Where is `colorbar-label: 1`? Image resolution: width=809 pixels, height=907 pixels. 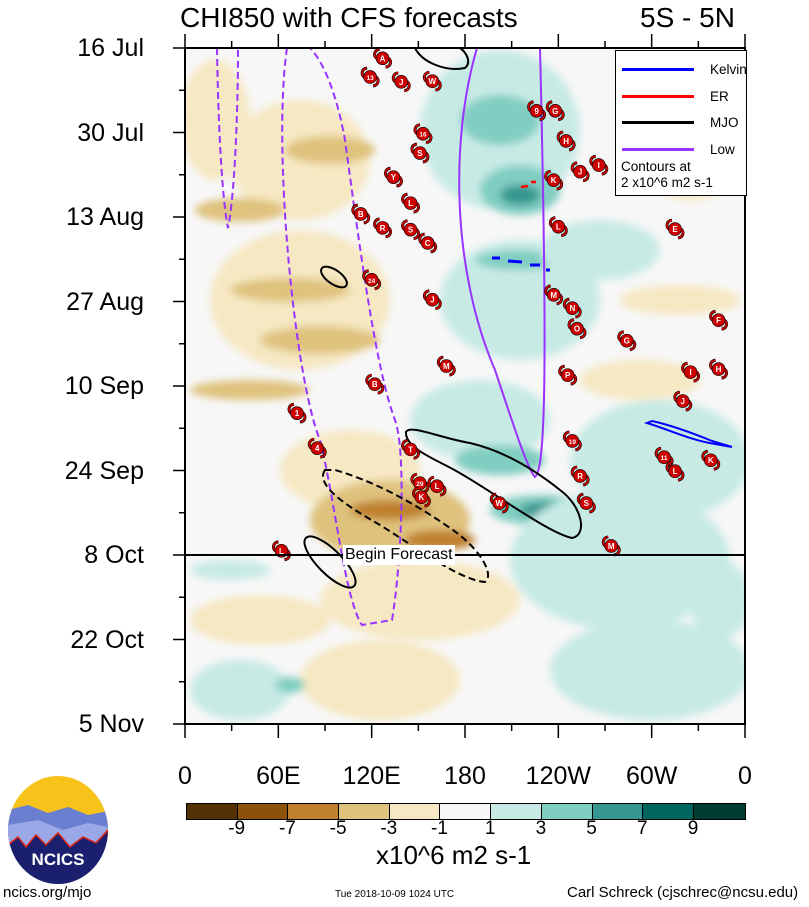 colorbar-label: 1 is located at coordinates (490, 828).